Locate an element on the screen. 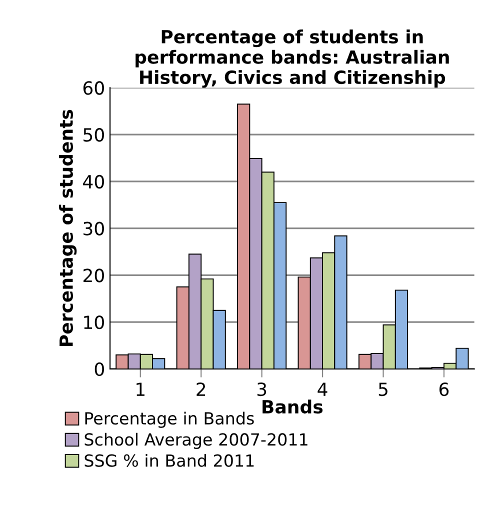 The image size is (489, 516). legend-label: School Average 2007-2011 is located at coordinates (196, 440).